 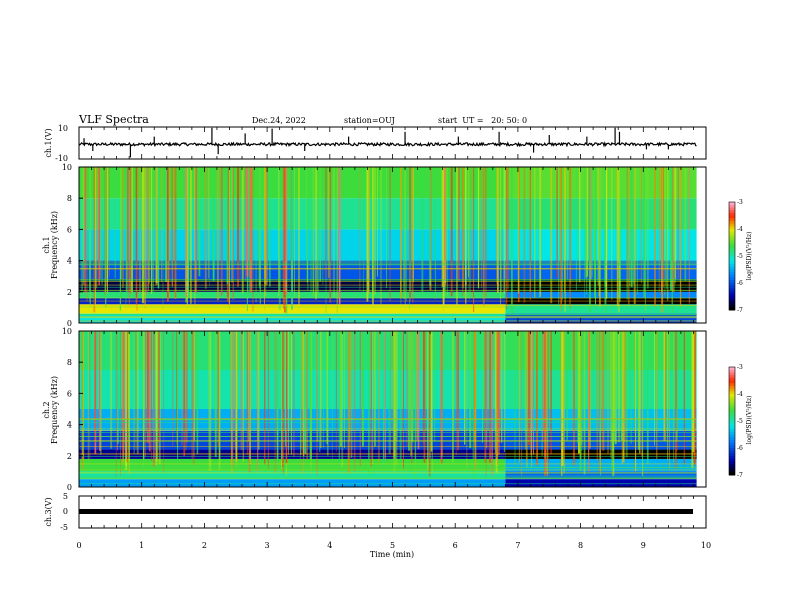 What do you see at coordinates (580, 545) in the screenshot?
I see `time-tick-label: 8` at bounding box center [580, 545].